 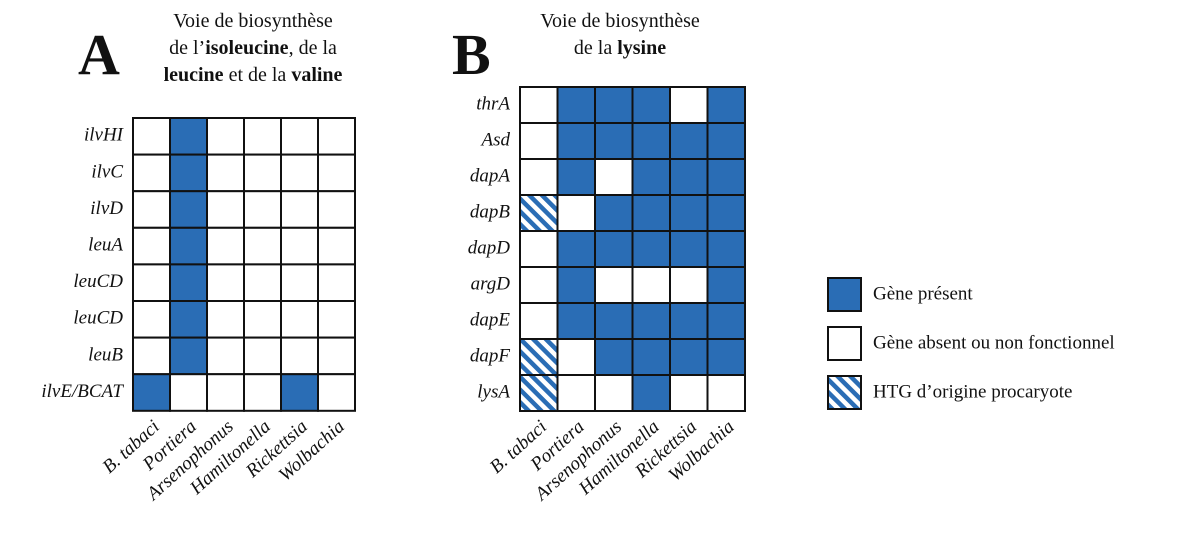 I want to click on gene-label: thrA, so click(x=493, y=103).